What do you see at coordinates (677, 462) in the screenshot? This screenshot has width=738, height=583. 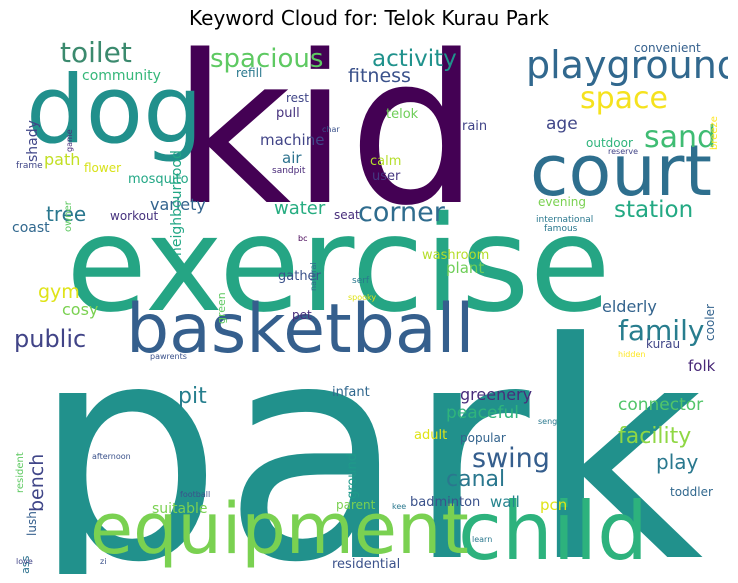 I see `word-play: play` at bounding box center [677, 462].